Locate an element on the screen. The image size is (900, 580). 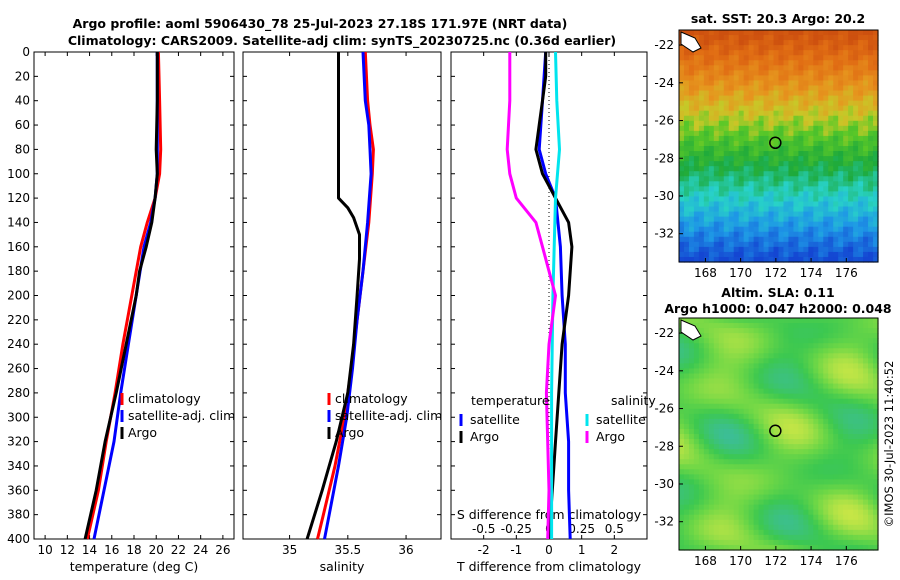
x-tick-label: 35 is located at coordinates (289, 550).